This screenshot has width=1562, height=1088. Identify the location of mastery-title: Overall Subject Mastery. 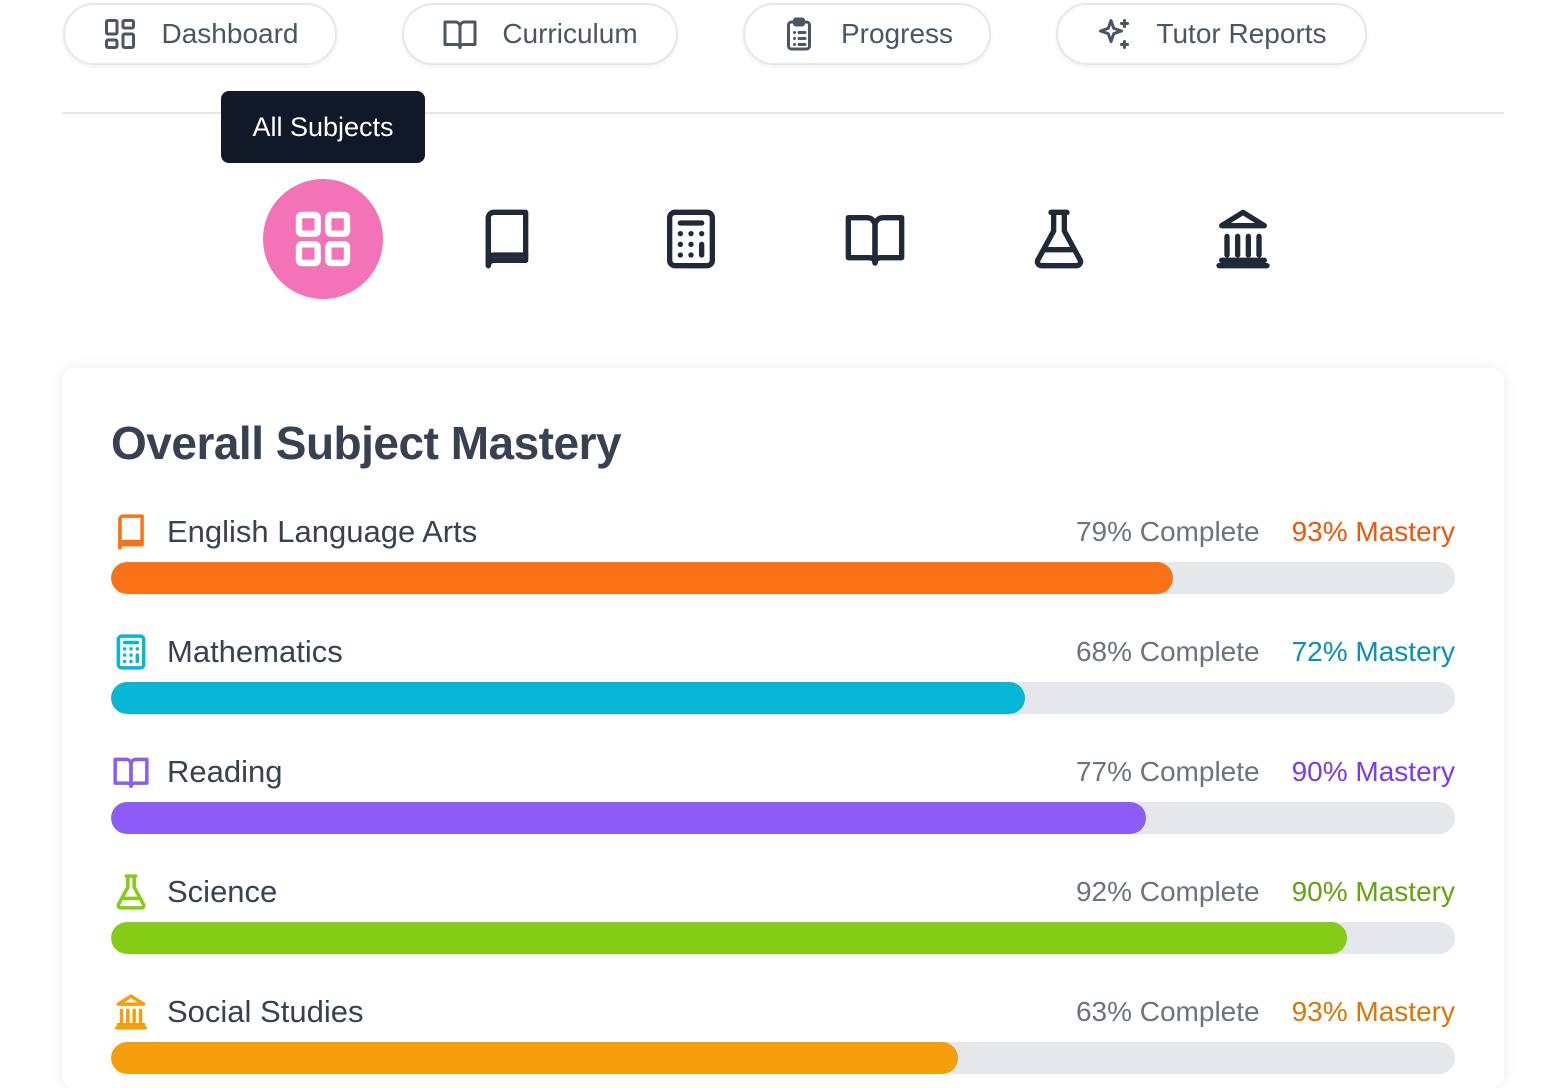
(366, 443).